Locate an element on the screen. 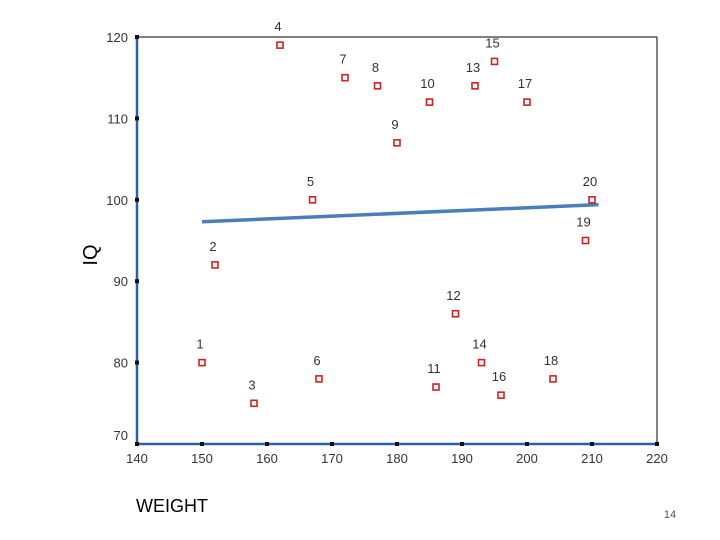 The height and width of the screenshot is (540, 720). x-ticks: 140 150 160 170 180 190 200 210 220 is located at coordinates (397, 454).